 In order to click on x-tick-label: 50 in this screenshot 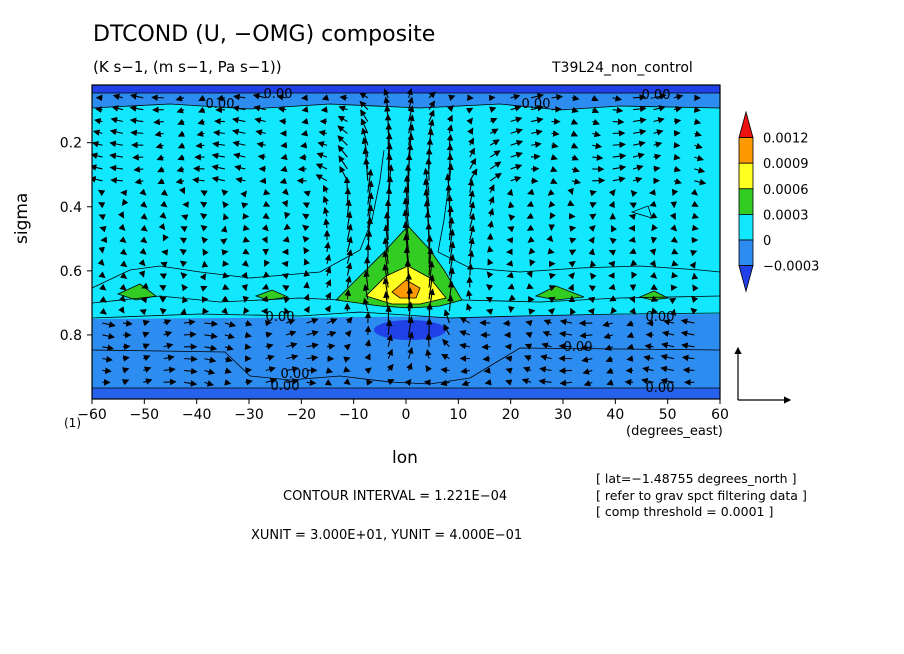, I will do `click(668, 415)`.